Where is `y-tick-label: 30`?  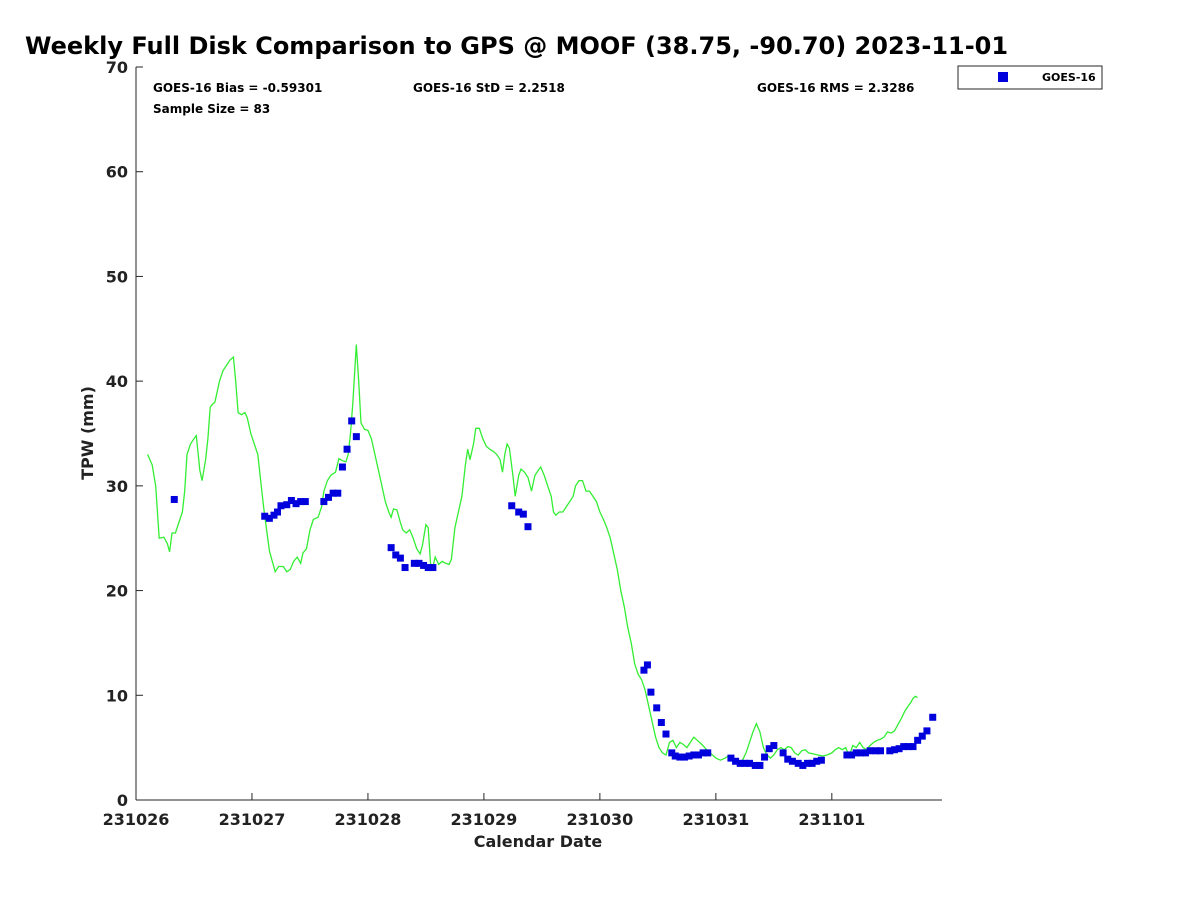 y-tick-label: 30 is located at coordinates (117, 486).